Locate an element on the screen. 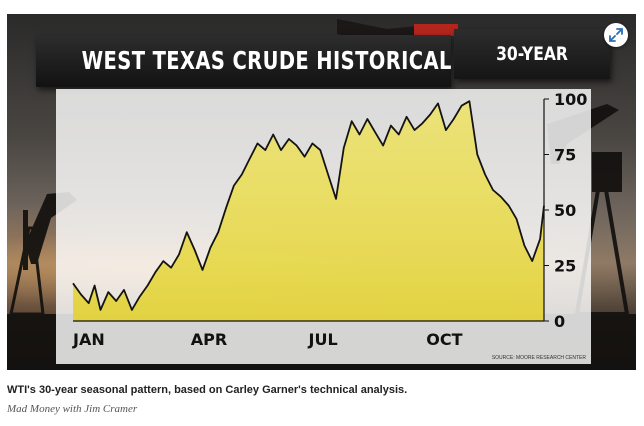  expand-button is located at coordinates (616, 35).